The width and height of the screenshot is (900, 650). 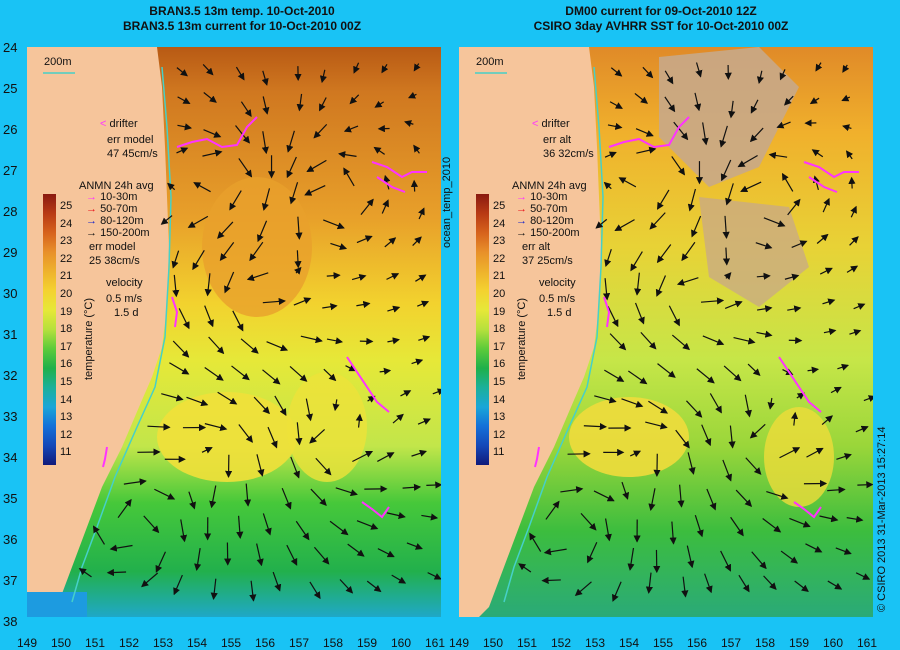 I want to click on left-title-2: BRAN3.5 13m current for 10-Oct-2010 00Z, so click(x=242, y=26).